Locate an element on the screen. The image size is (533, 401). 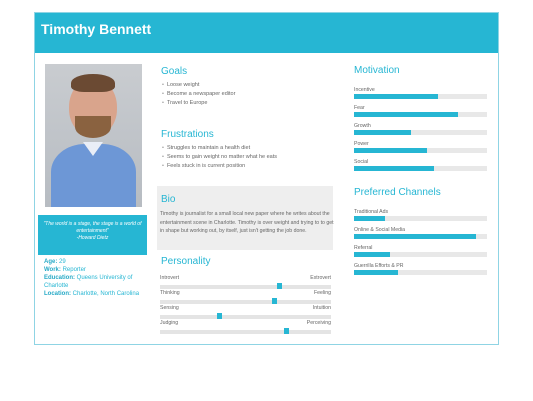
trait-right-label: Perceiving is located at coordinates (318, 323).